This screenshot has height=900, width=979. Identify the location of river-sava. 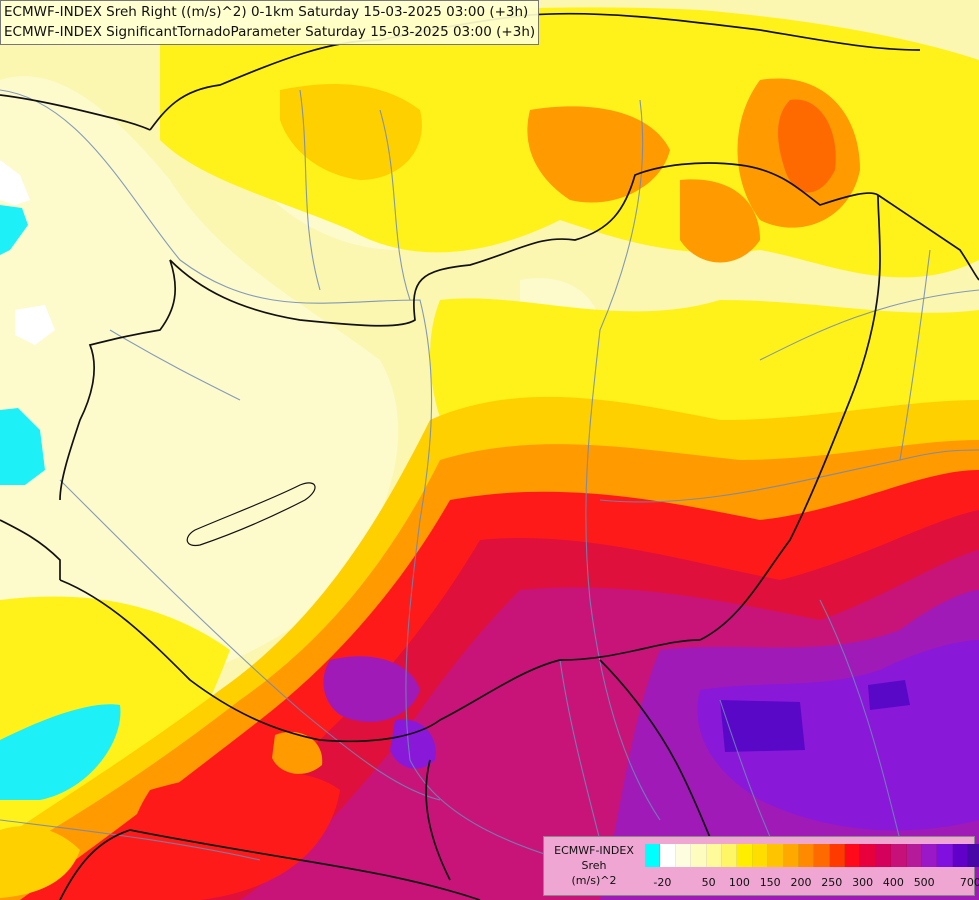
(130, 840).